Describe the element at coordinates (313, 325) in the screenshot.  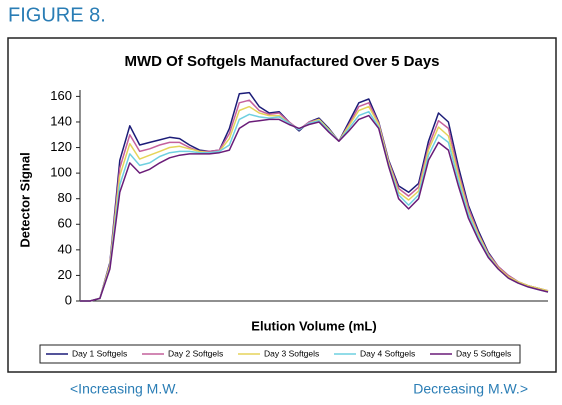
I see `x-axis-label: Elution Volume (mL)` at that location.